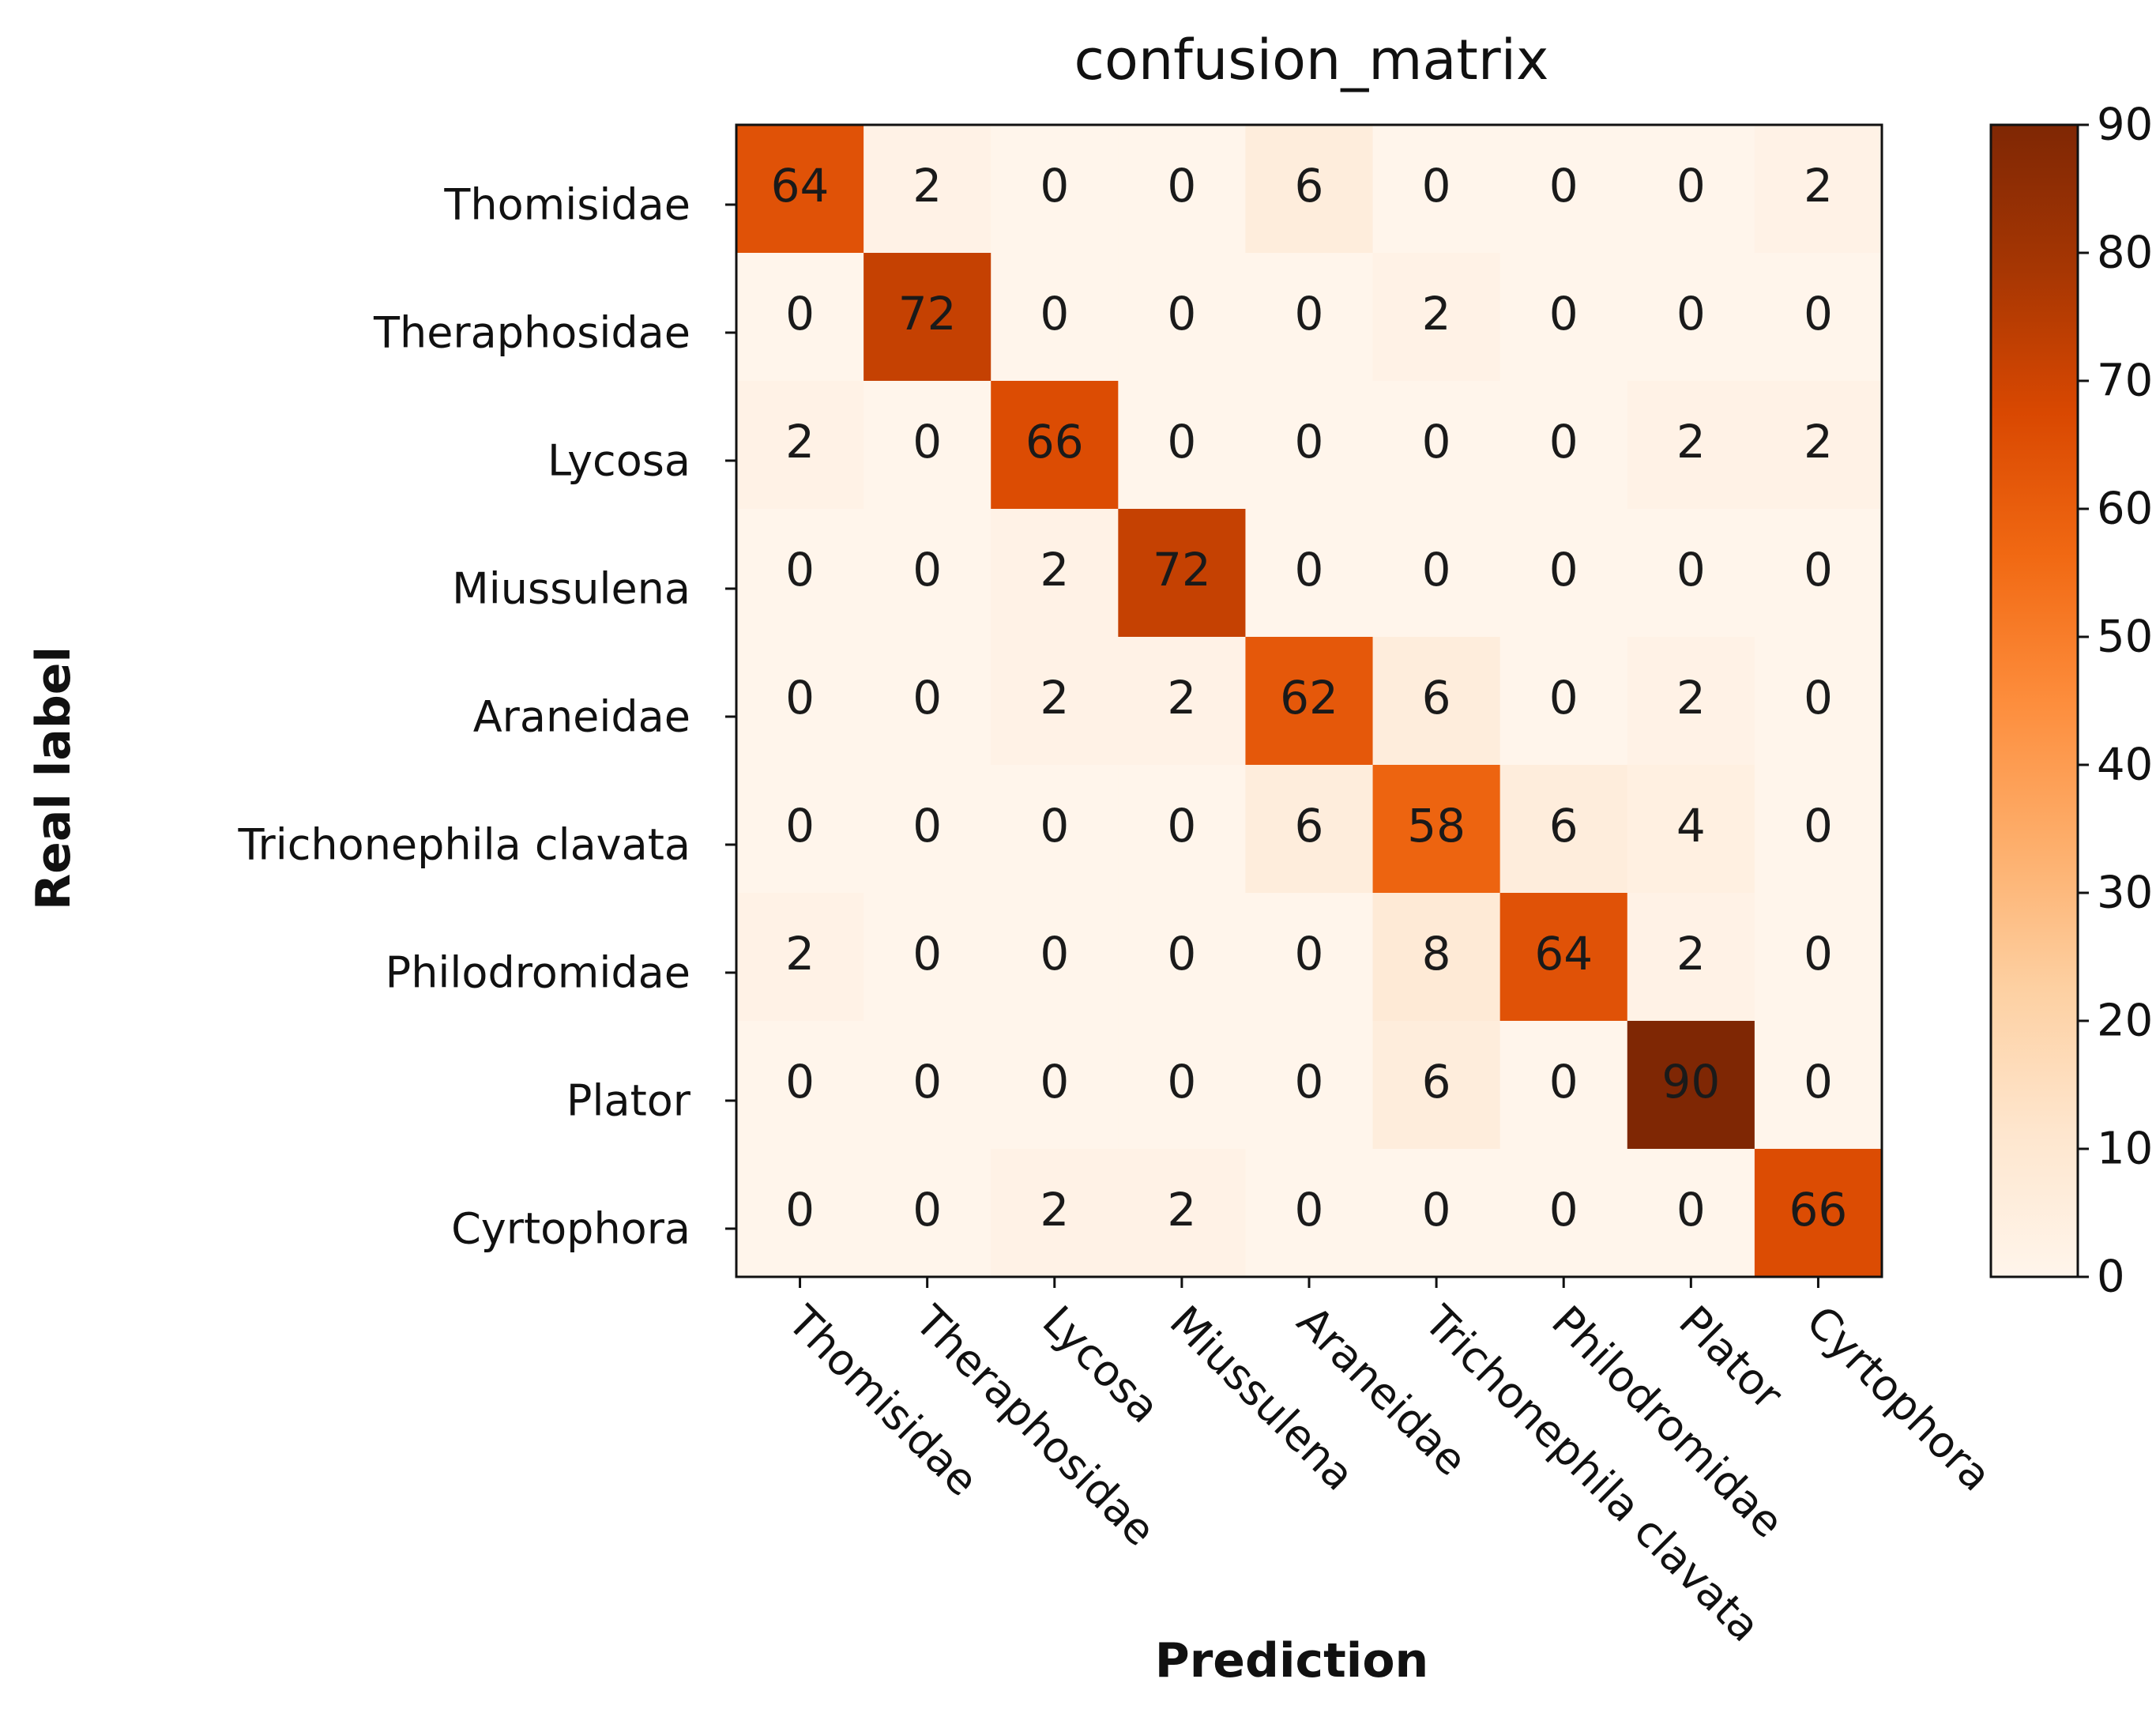 The width and height of the screenshot is (2156, 1713). What do you see at coordinates (2125, 254) in the screenshot?
I see `colorbar-tick-label: 80` at bounding box center [2125, 254].